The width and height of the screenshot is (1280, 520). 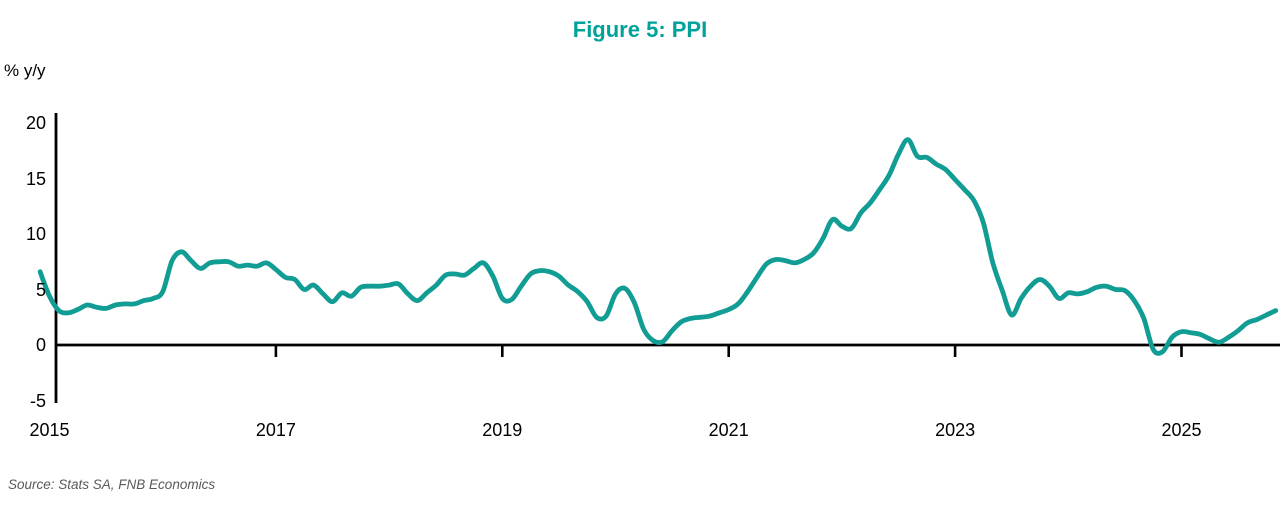 I want to click on y-tick-label-15: 15, so click(x=35, y=178).